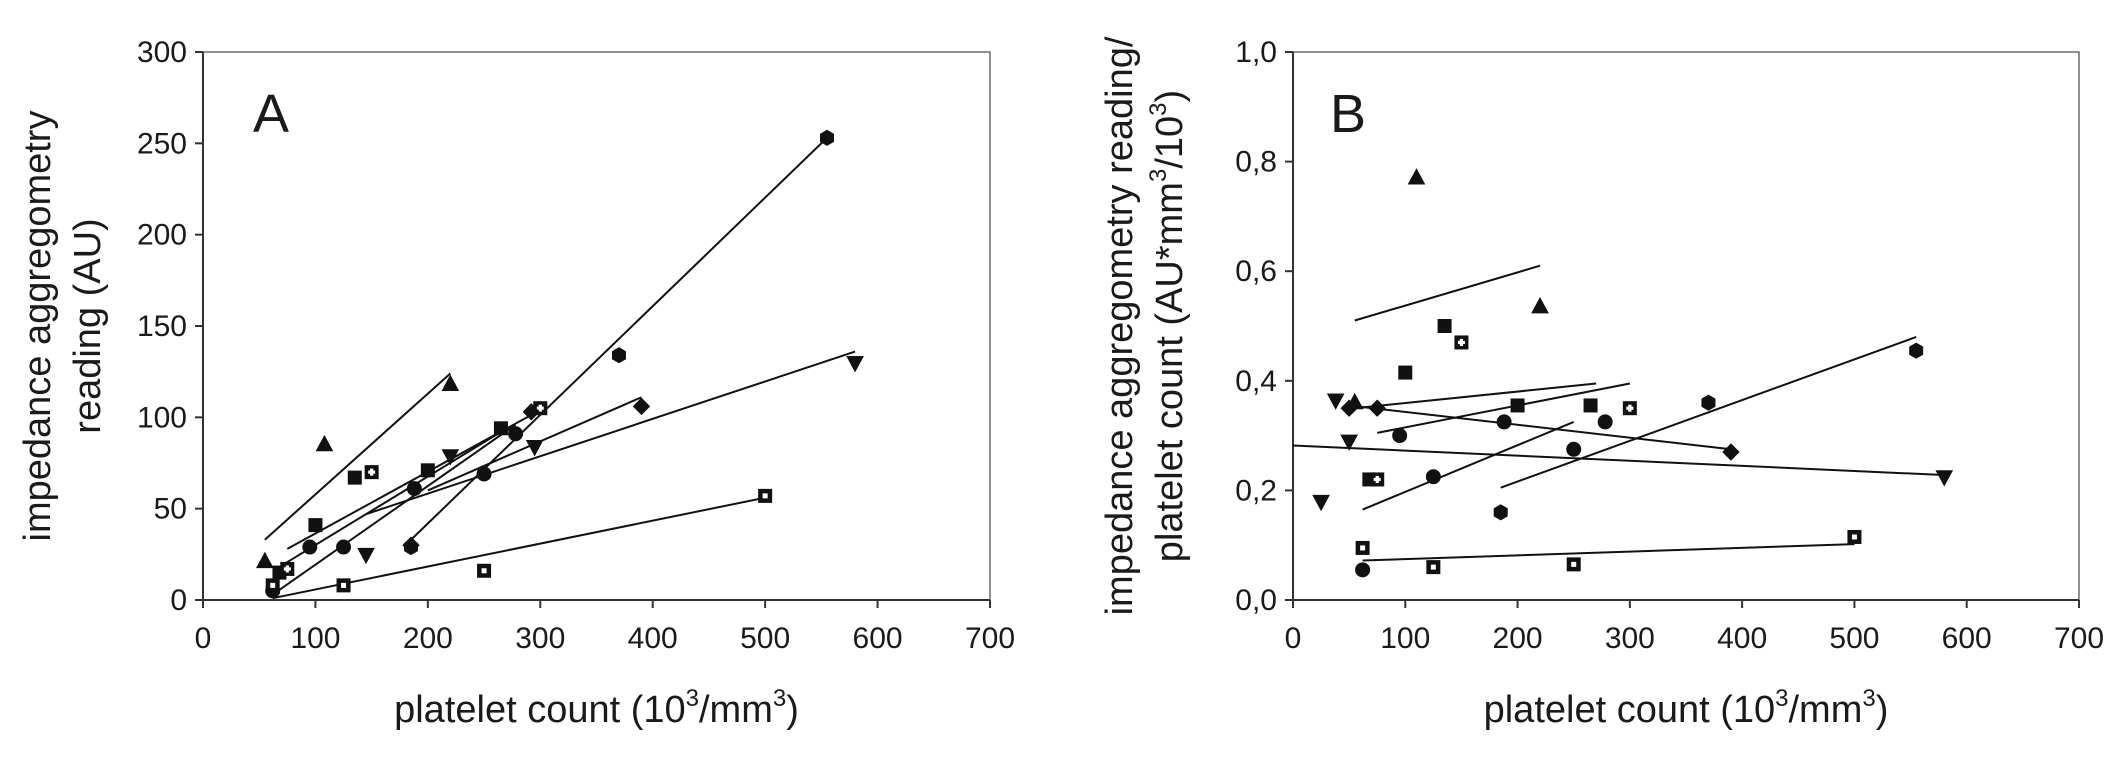  I want to click on x-tick-label: 600, so click(1967, 638).